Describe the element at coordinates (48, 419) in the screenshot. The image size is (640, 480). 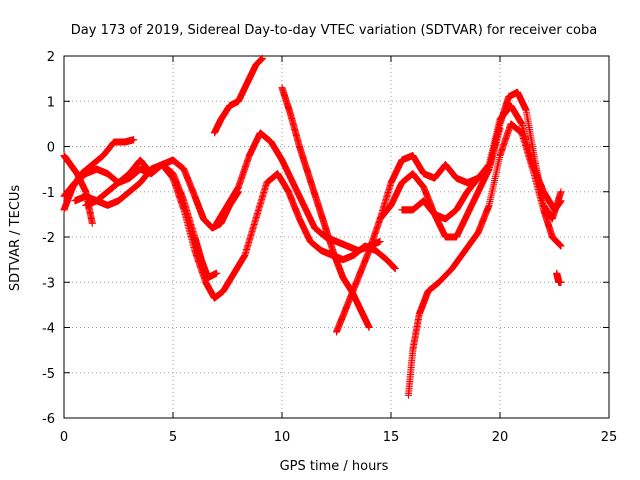
I see `y-tick-label: -6` at that location.